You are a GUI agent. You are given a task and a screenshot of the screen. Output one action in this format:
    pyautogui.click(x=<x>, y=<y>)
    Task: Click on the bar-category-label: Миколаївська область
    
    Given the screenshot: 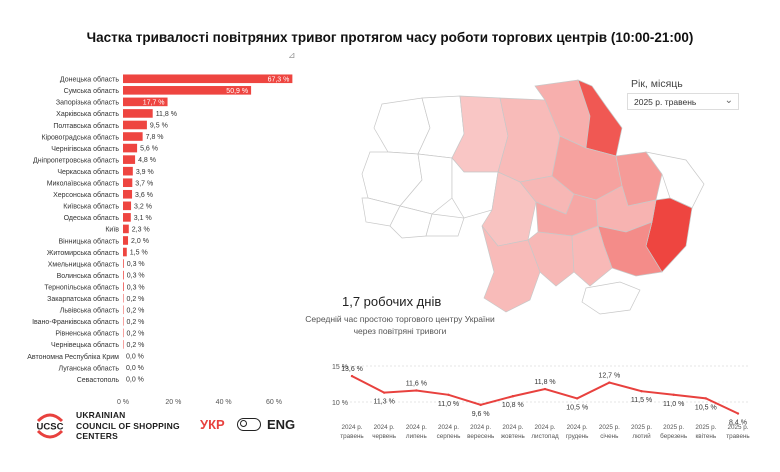 What is the action you would take?
    pyautogui.click(x=83, y=184)
    